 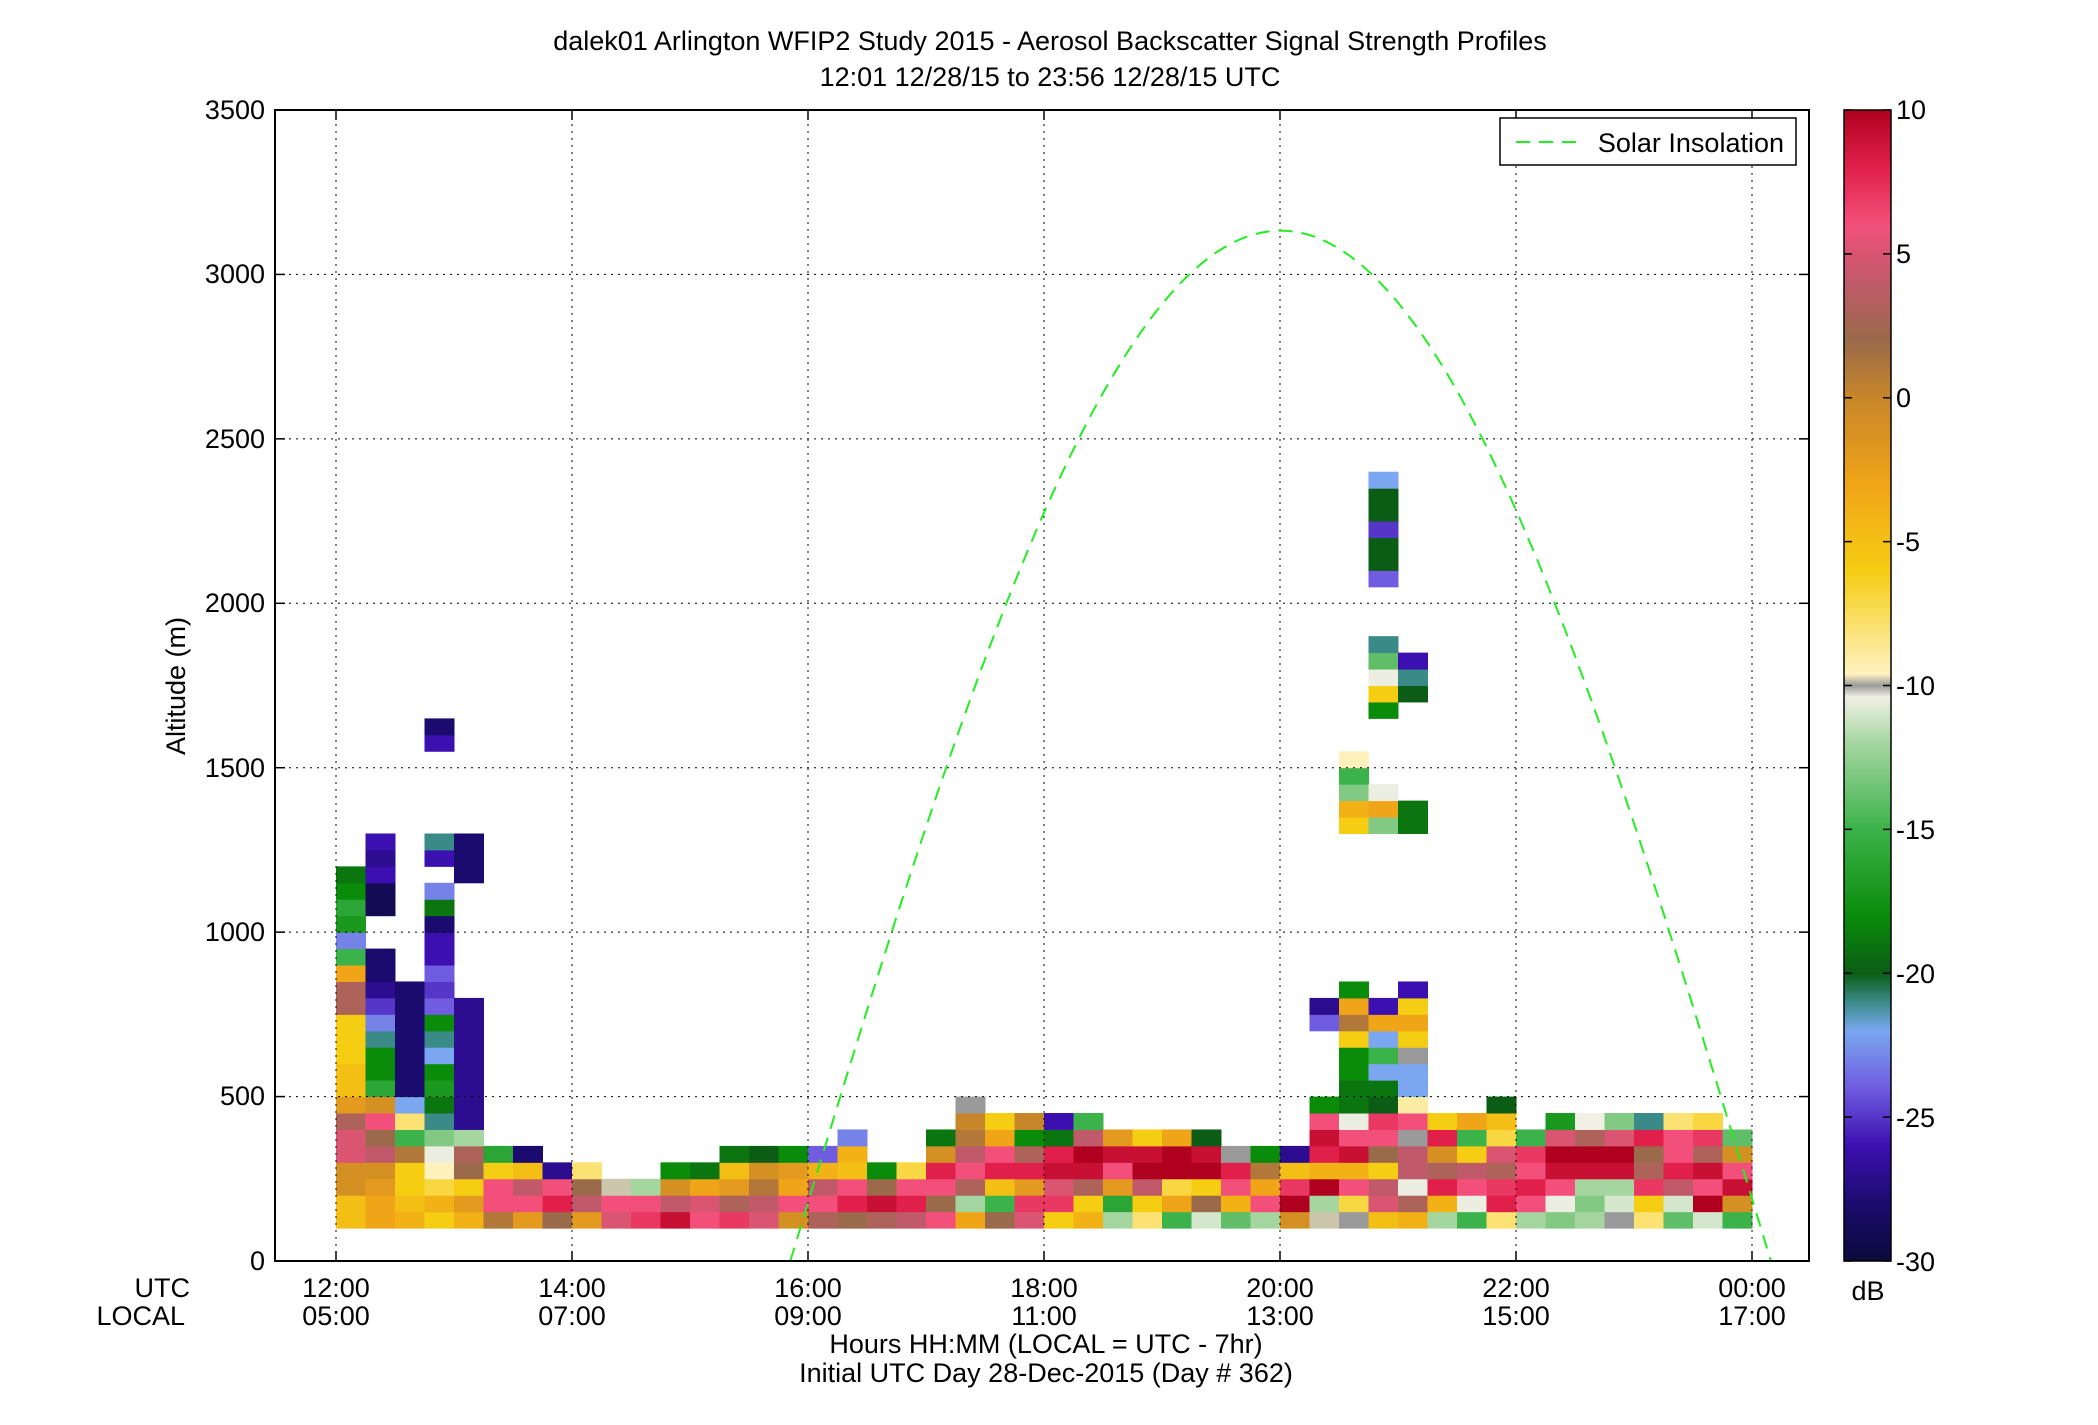 What do you see at coordinates (235, 110) in the screenshot?
I see `y-tick-label: 3500` at bounding box center [235, 110].